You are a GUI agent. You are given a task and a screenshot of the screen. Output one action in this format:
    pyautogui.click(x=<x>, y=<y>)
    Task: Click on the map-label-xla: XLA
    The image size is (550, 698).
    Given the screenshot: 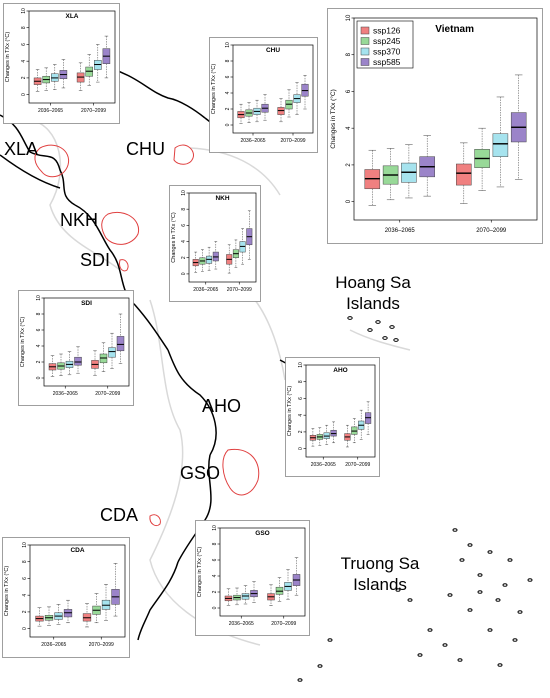 What is the action you would take?
    pyautogui.click(x=21, y=149)
    